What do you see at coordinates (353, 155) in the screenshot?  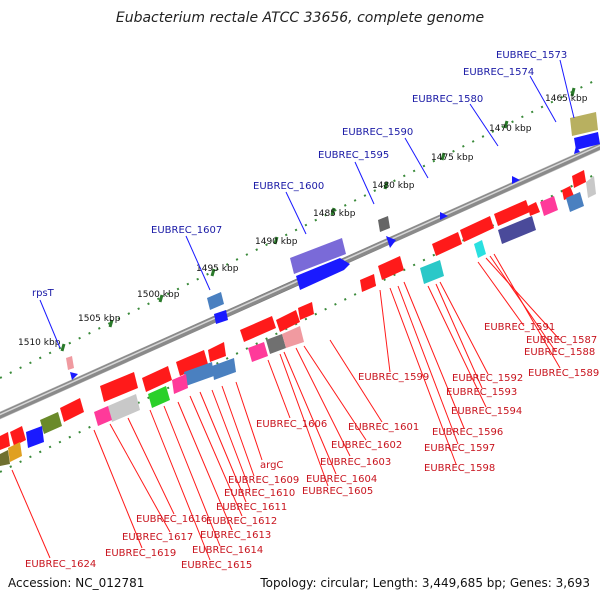 I see `gene-label-outer: EUBREC_1595` at bounding box center [353, 155].